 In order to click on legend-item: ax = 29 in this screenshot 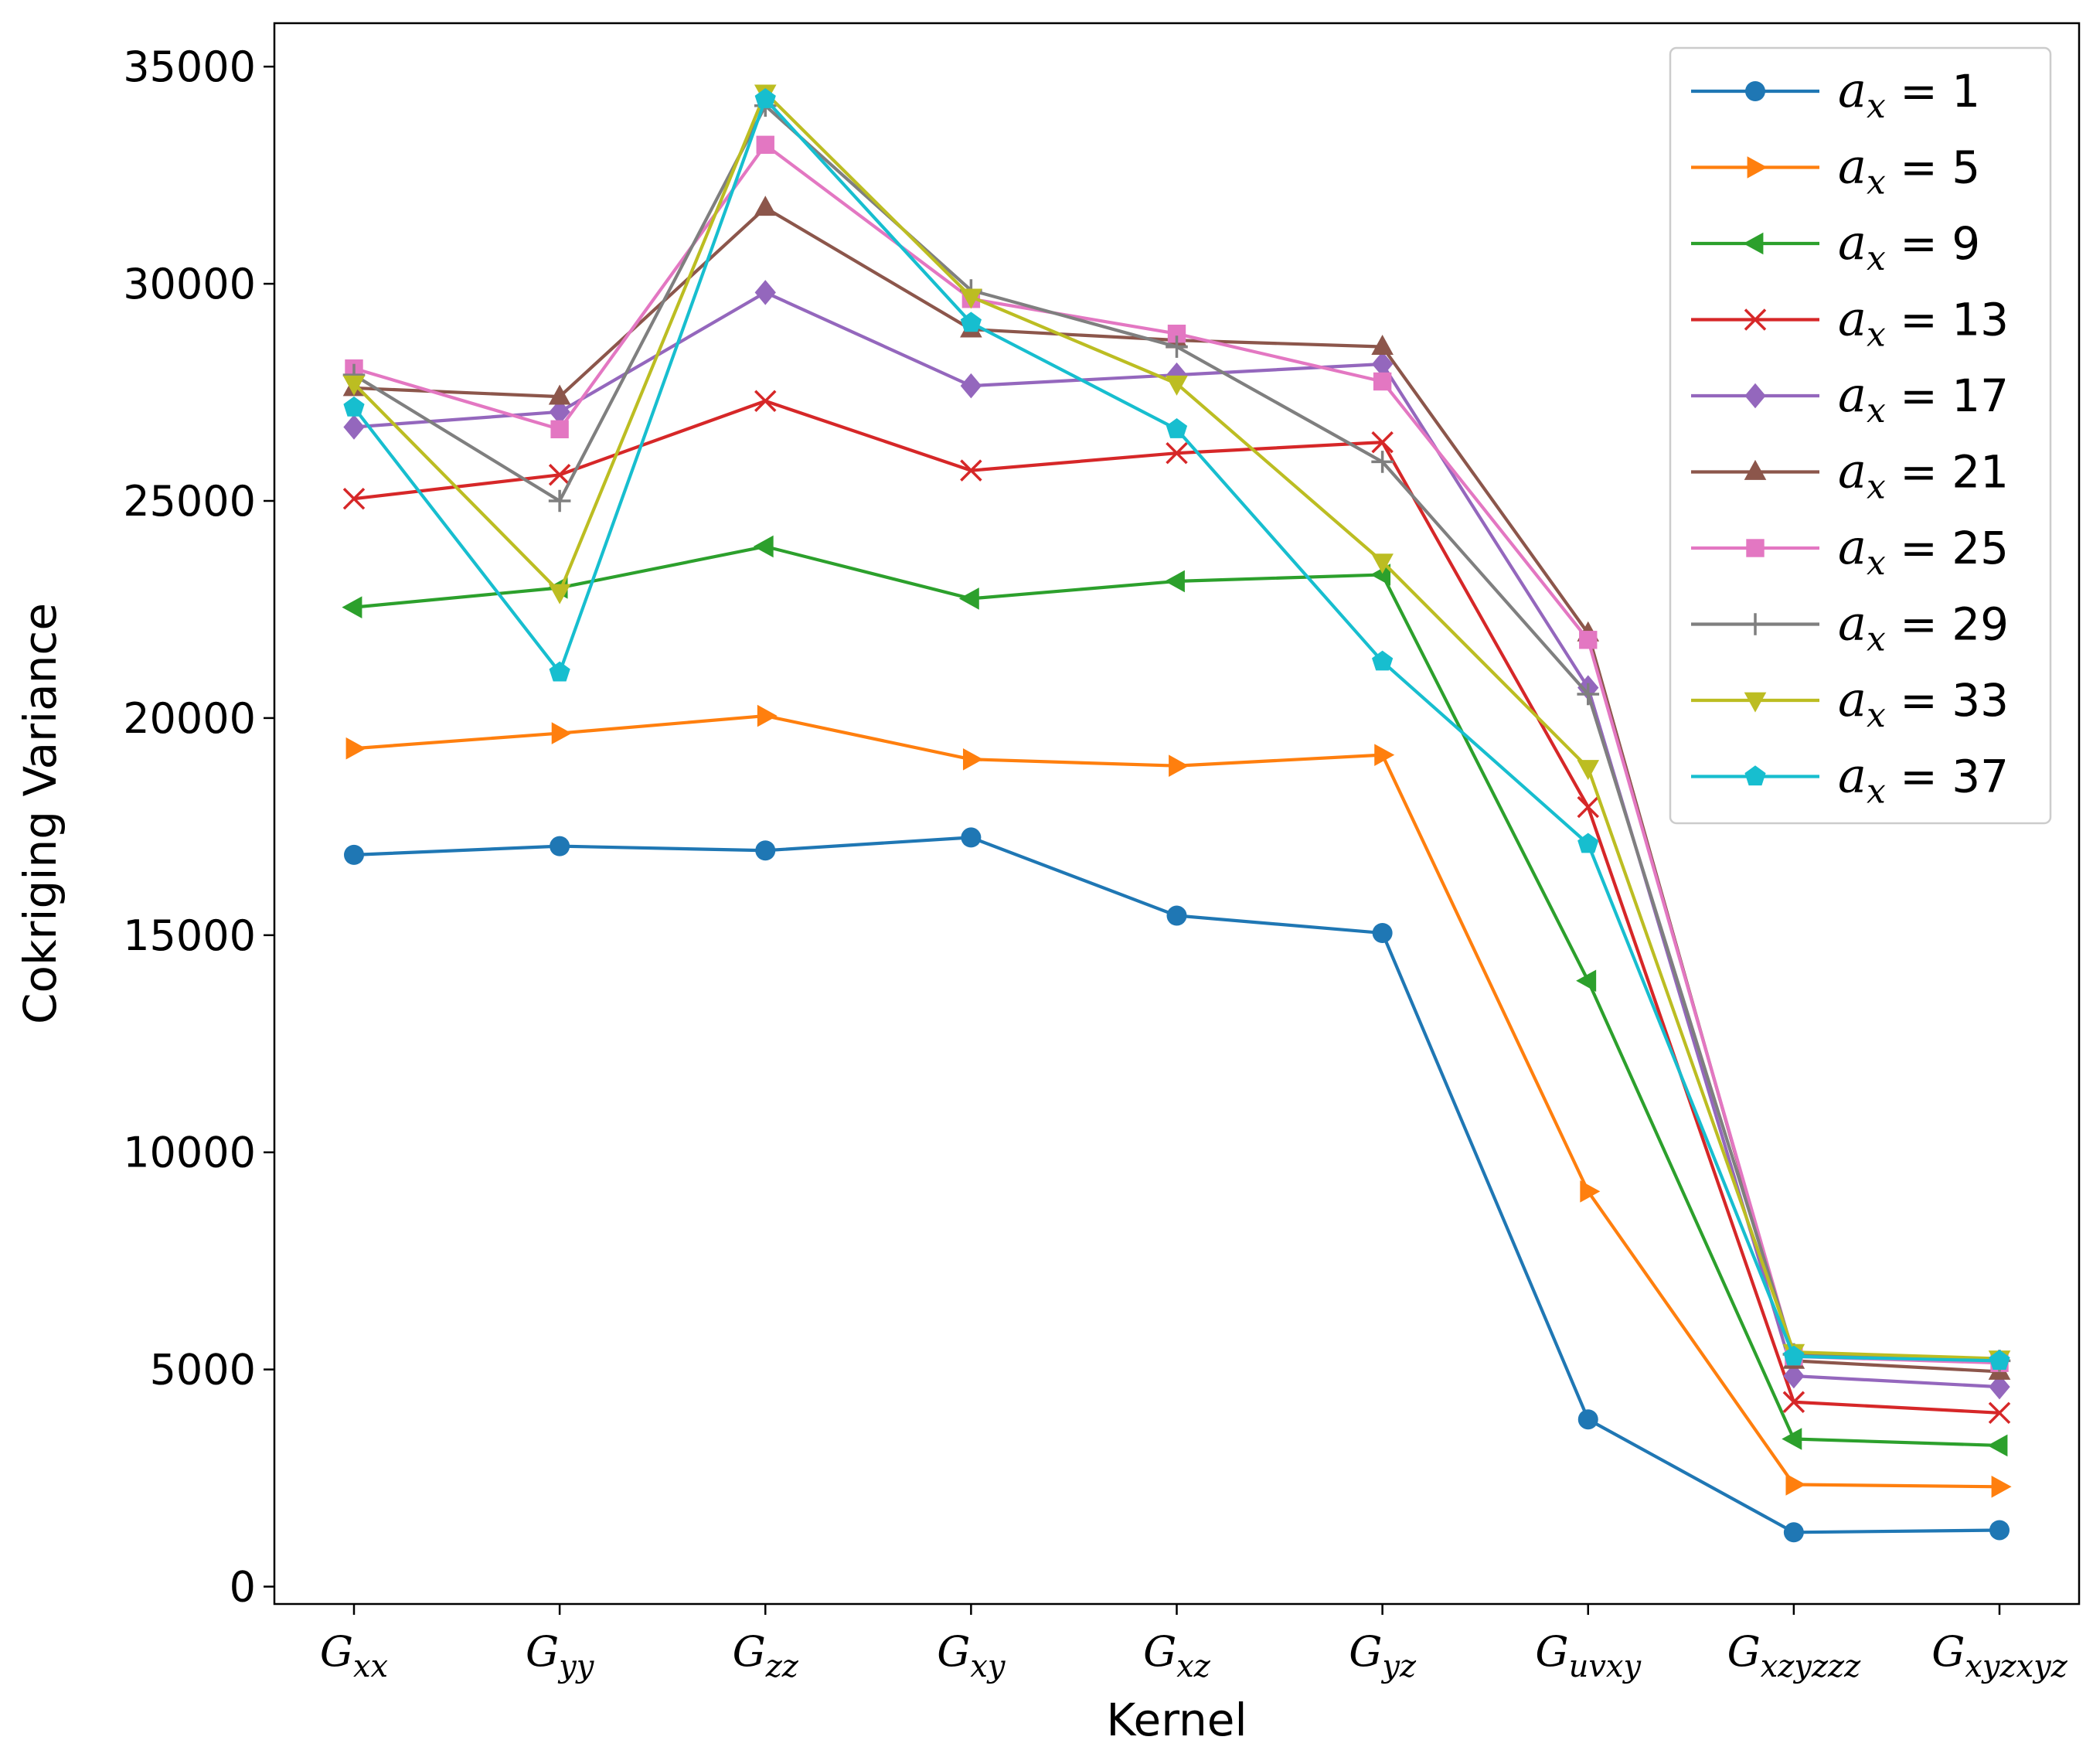, I will do `click(1850, 627)`.